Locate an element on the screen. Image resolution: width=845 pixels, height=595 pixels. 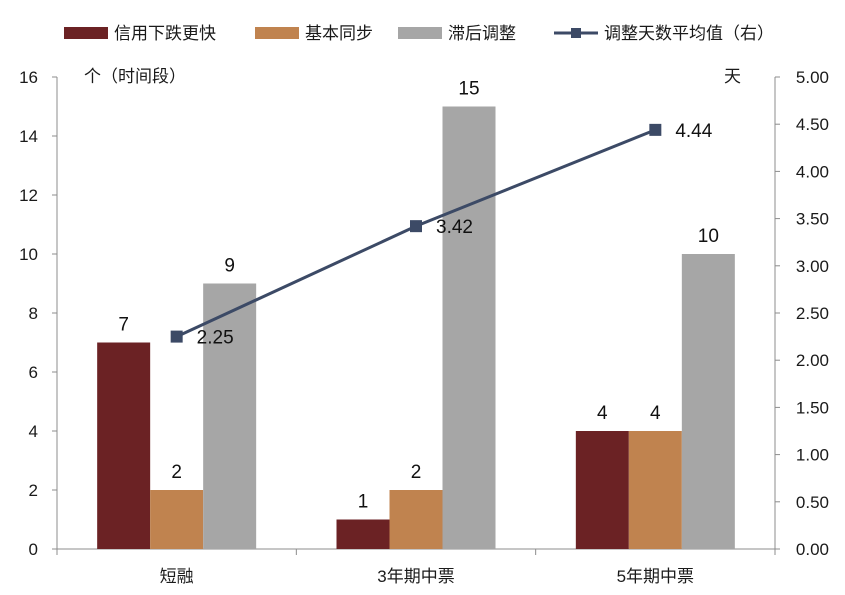
right-tick-label: 5.00 is located at coordinates (812, 77).